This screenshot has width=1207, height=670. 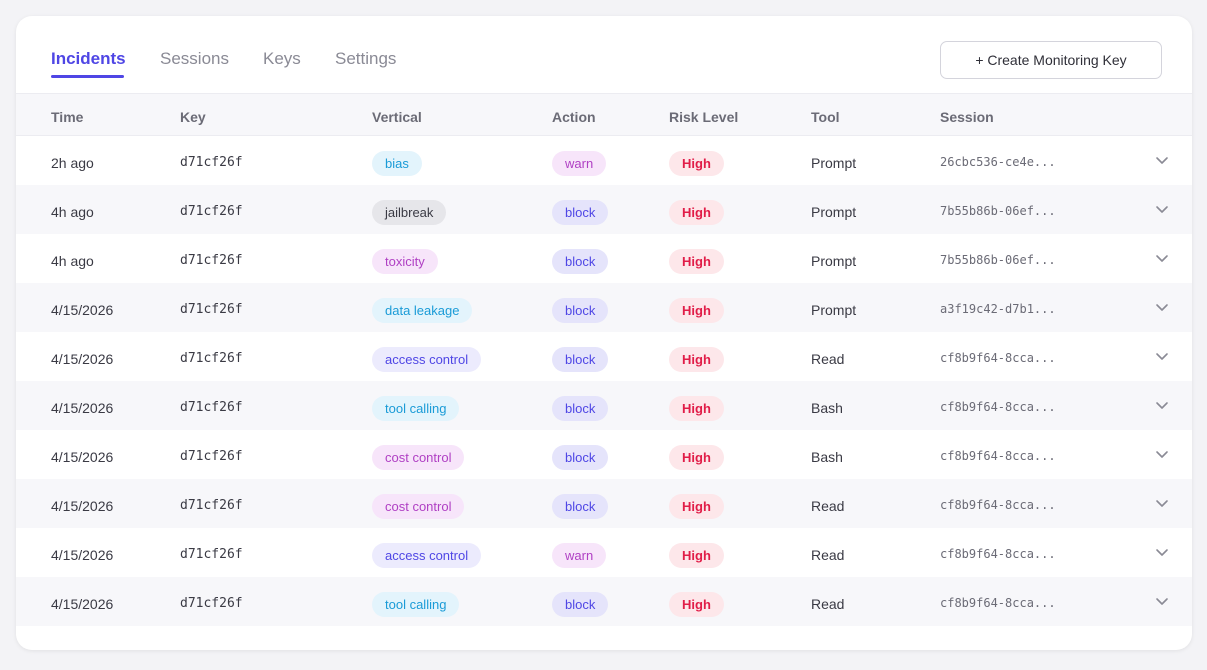 What do you see at coordinates (72, 261) in the screenshot?
I see `time-cell: 4h ago` at bounding box center [72, 261].